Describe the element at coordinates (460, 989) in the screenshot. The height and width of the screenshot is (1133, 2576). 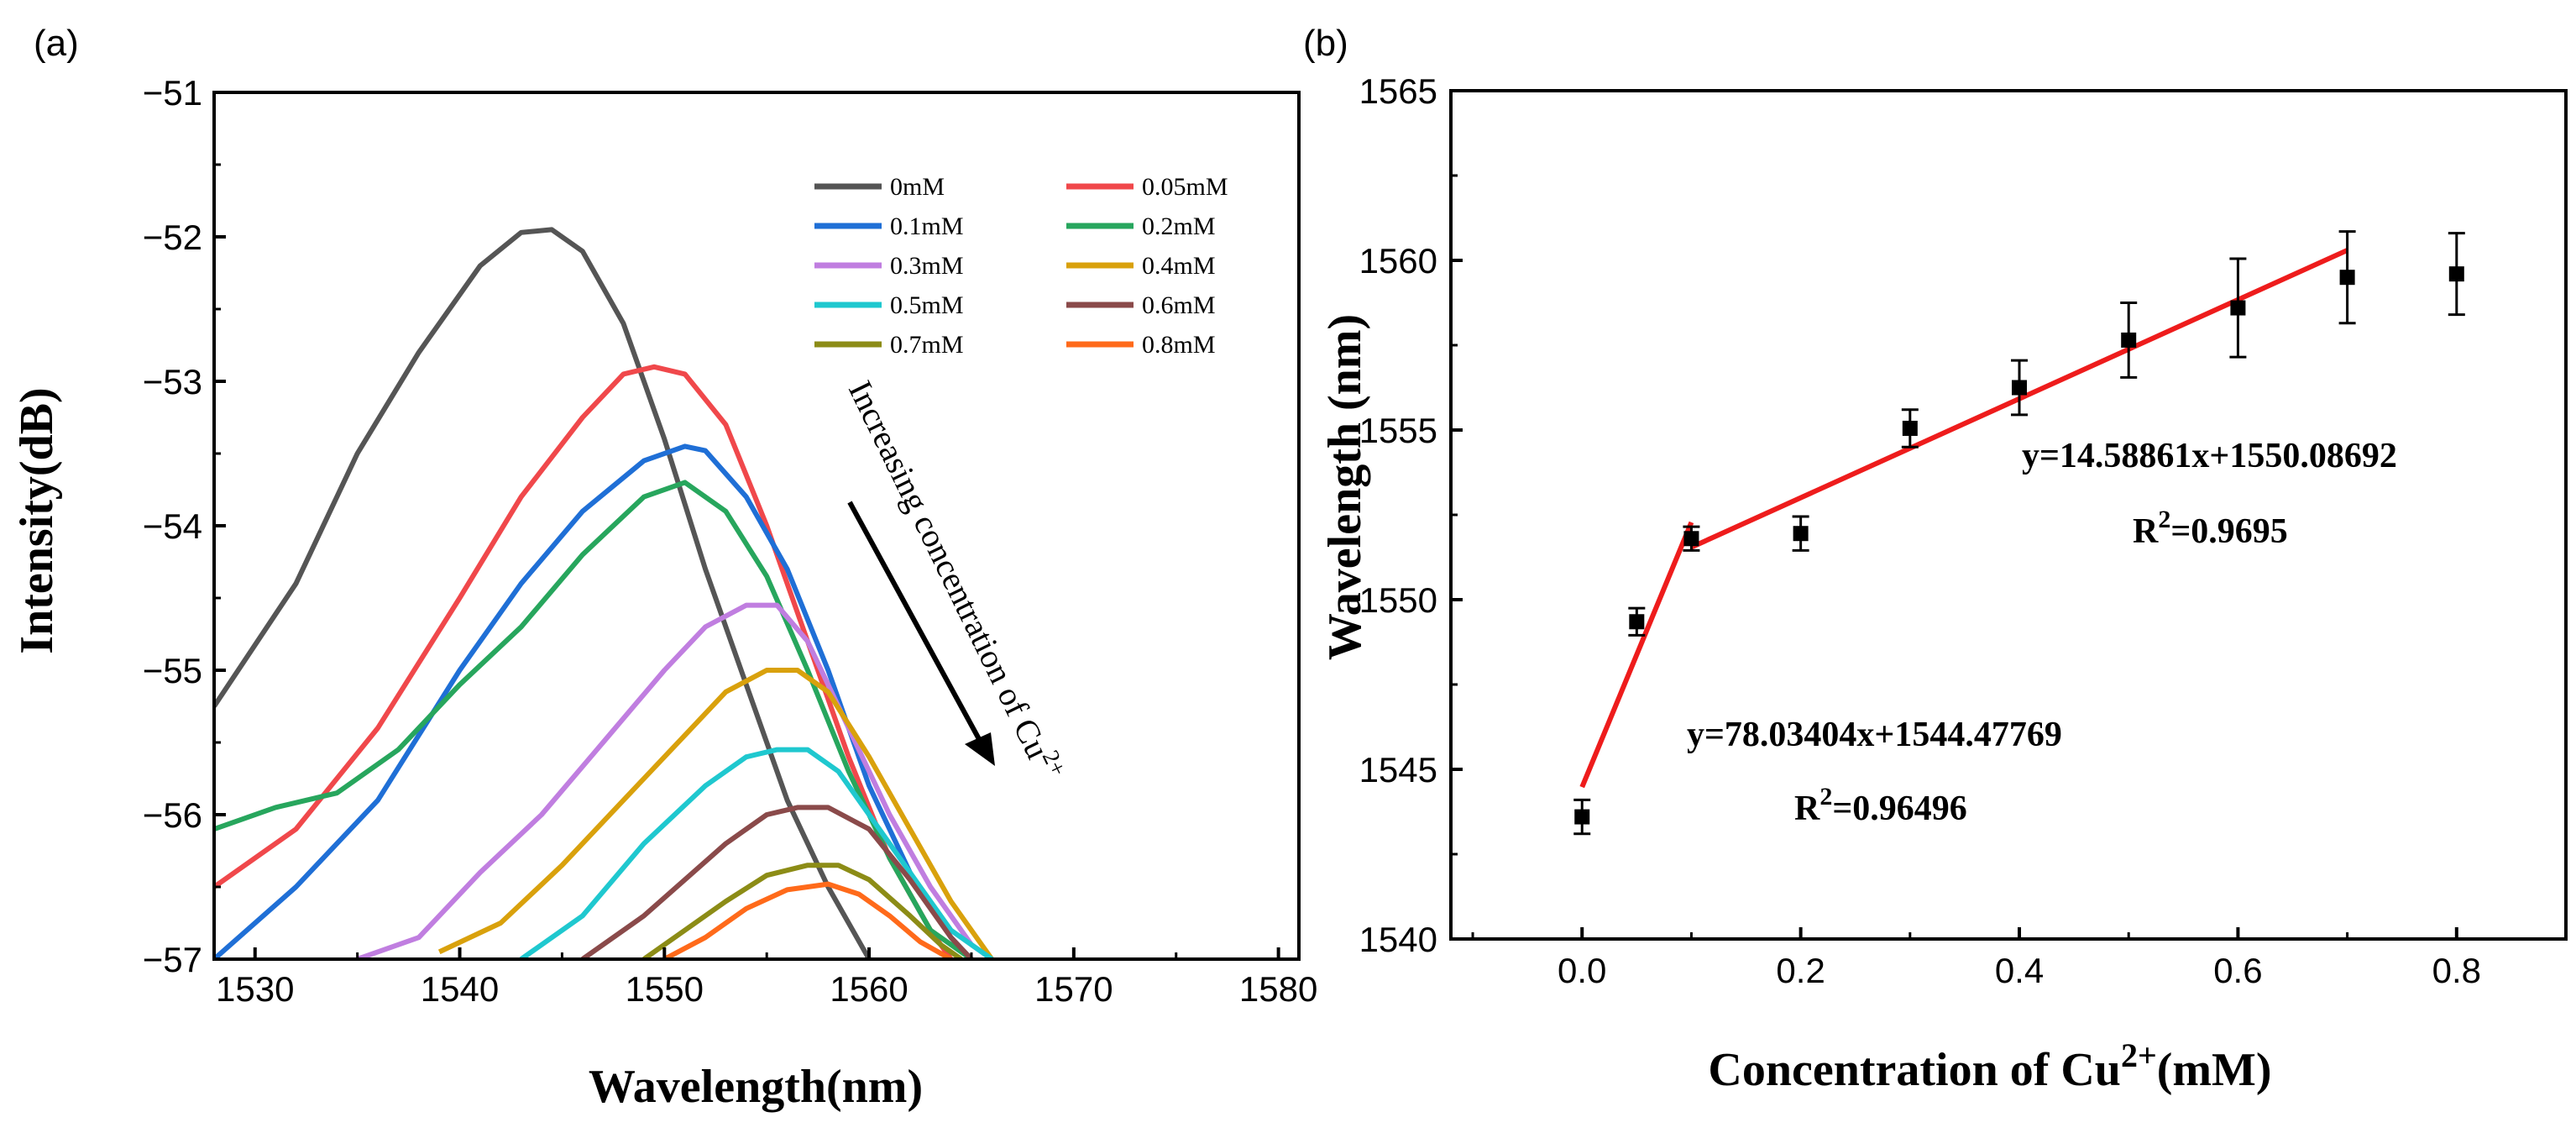
I see `x-tick-label-1540: 1540` at that location.